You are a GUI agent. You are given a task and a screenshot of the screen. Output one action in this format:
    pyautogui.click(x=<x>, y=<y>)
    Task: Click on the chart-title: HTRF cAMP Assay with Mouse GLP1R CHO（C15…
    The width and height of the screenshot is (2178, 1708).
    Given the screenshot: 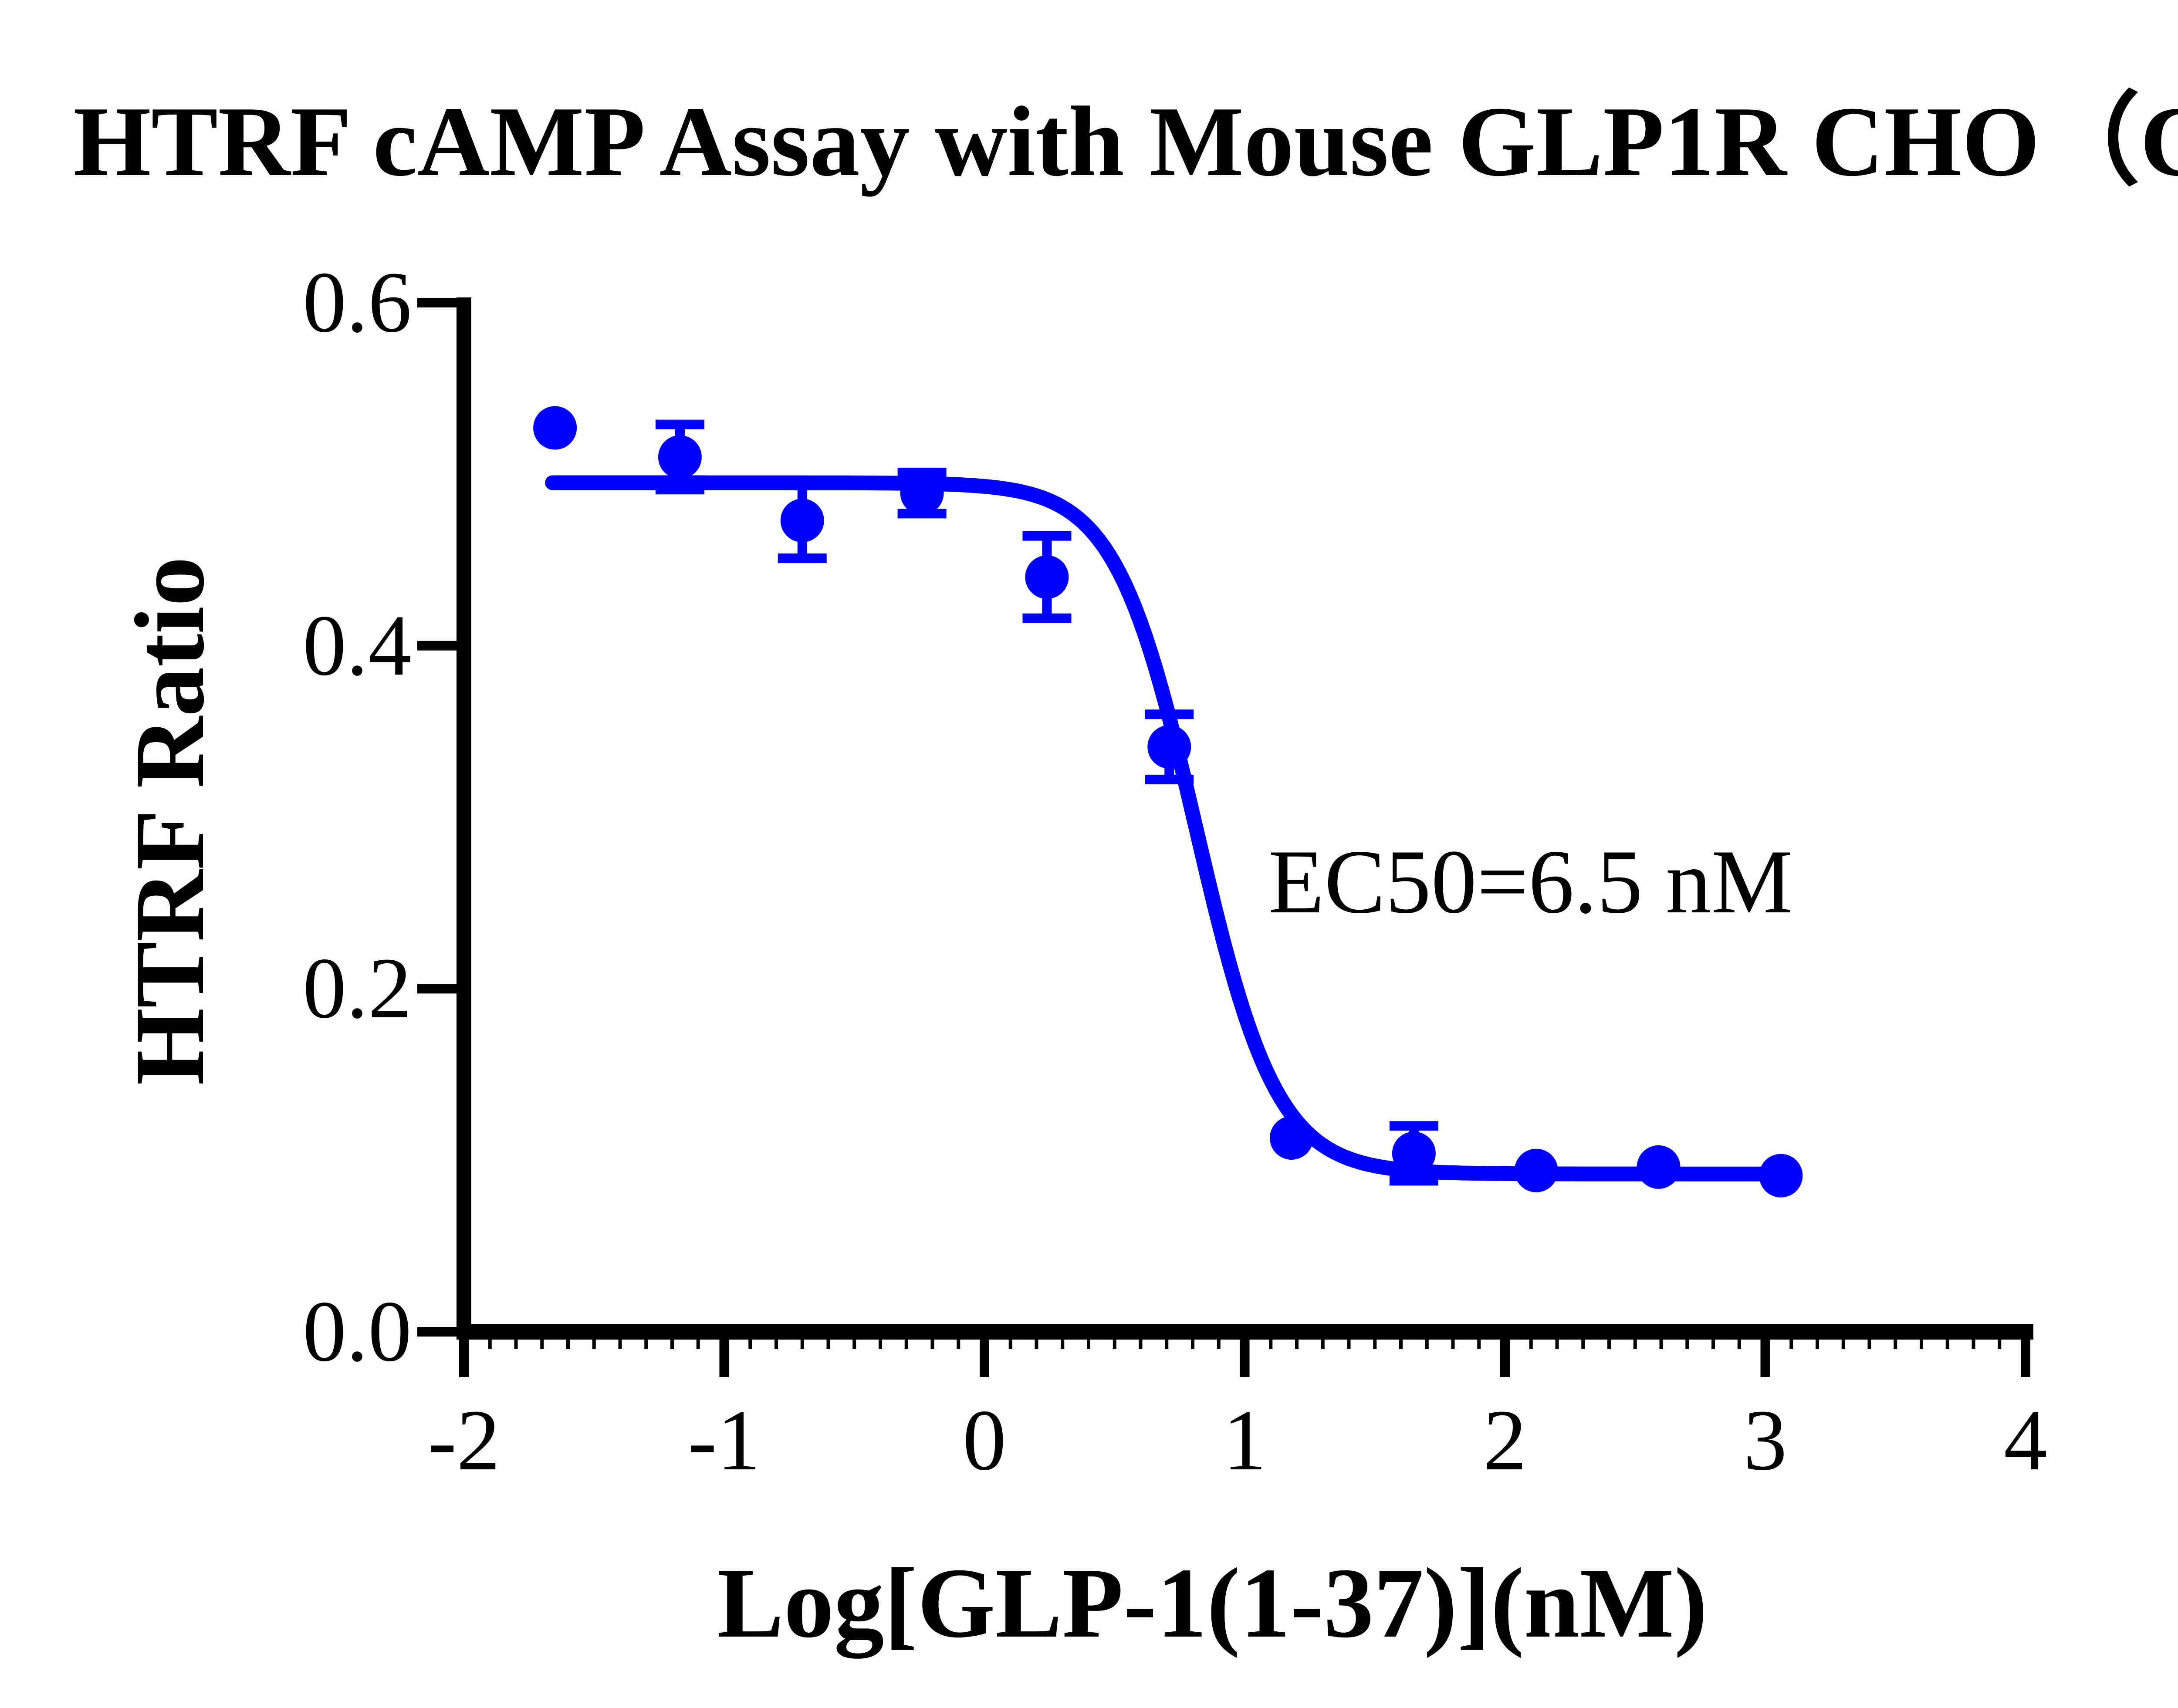 What is the action you would take?
    pyautogui.click(x=1125, y=141)
    